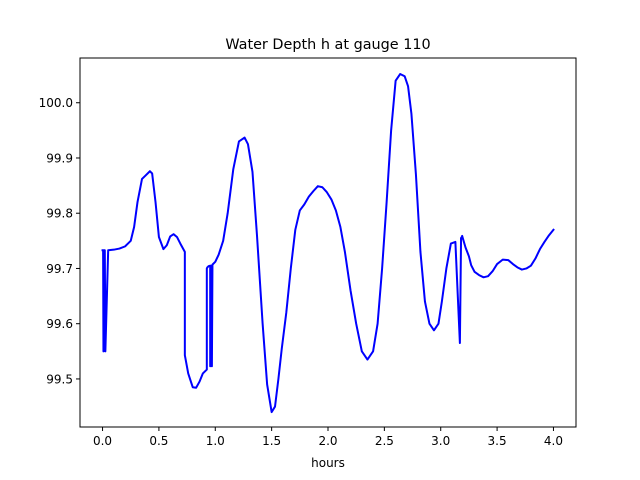 Image resolution: width=640 pixels, height=480 pixels. What do you see at coordinates (215, 441) in the screenshot?
I see `x-tick-label: 1.0` at bounding box center [215, 441].